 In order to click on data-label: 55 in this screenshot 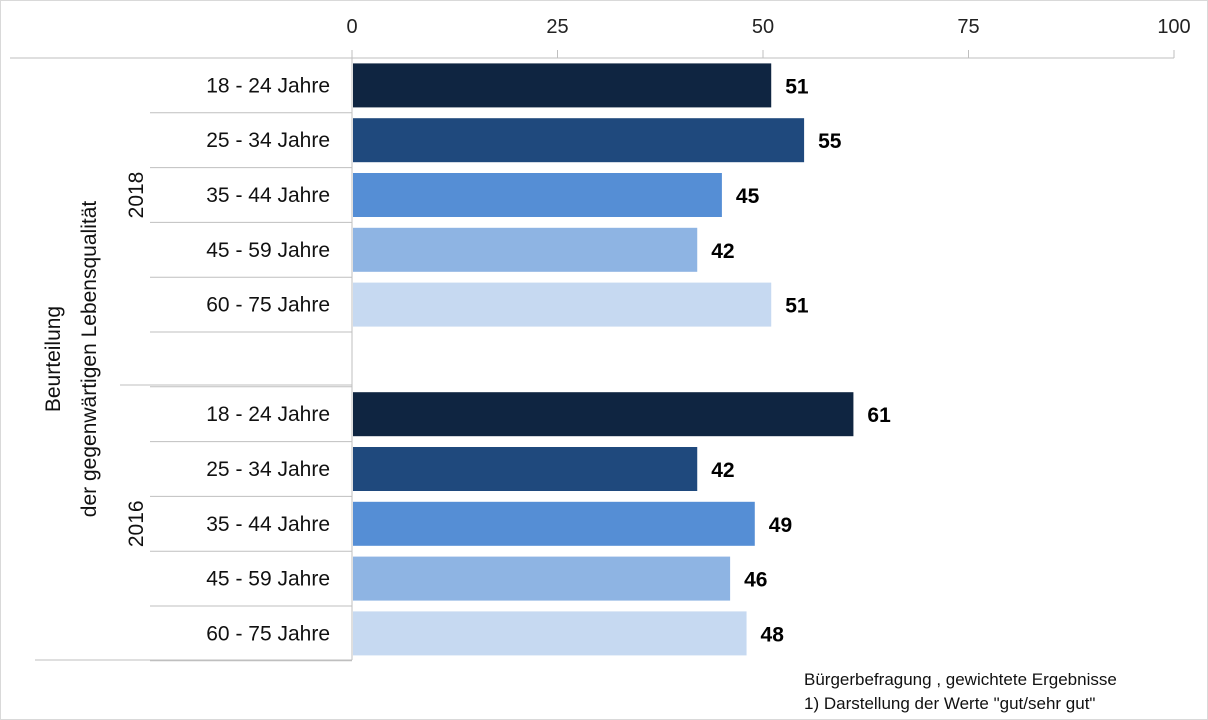, I will do `click(830, 141)`.